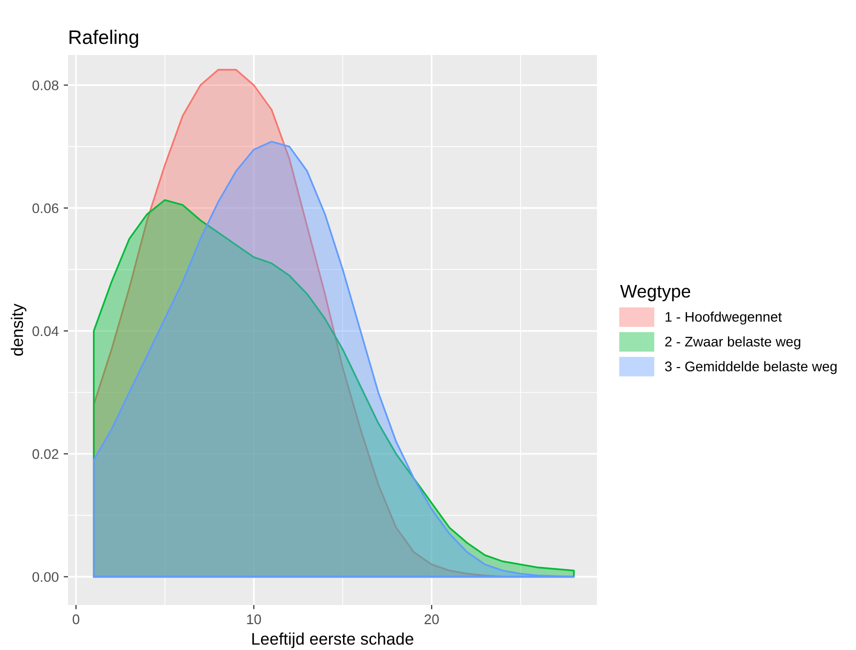  What do you see at coordinates (45, 454) in the screenshot?
I see `y-tick-label: 0.02` at bounding box center [45, 454].